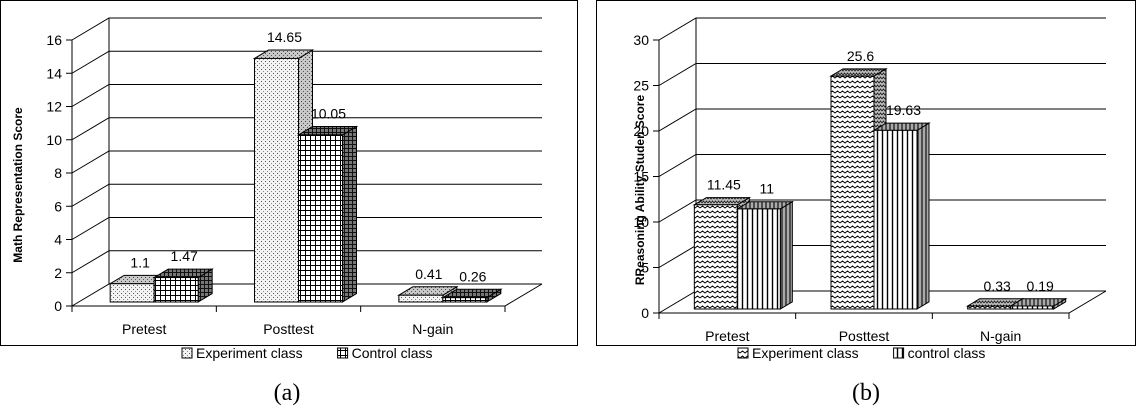 The width and height of the screenshot is (1136, 412). Describe the element at coordinates (140, 262) in the screenshot. I see `data-label: 1.1` at that location.